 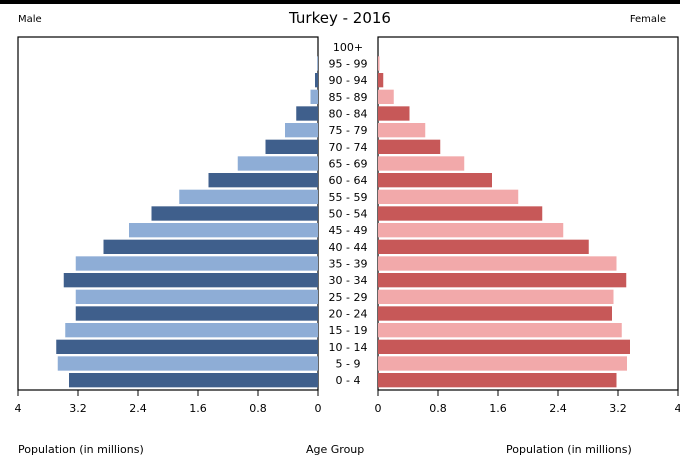 What do you see at coordinates (335, 449) in the screenshot?
I see `age-group-axis-title: Age Group` at bounding box center [335, 449].